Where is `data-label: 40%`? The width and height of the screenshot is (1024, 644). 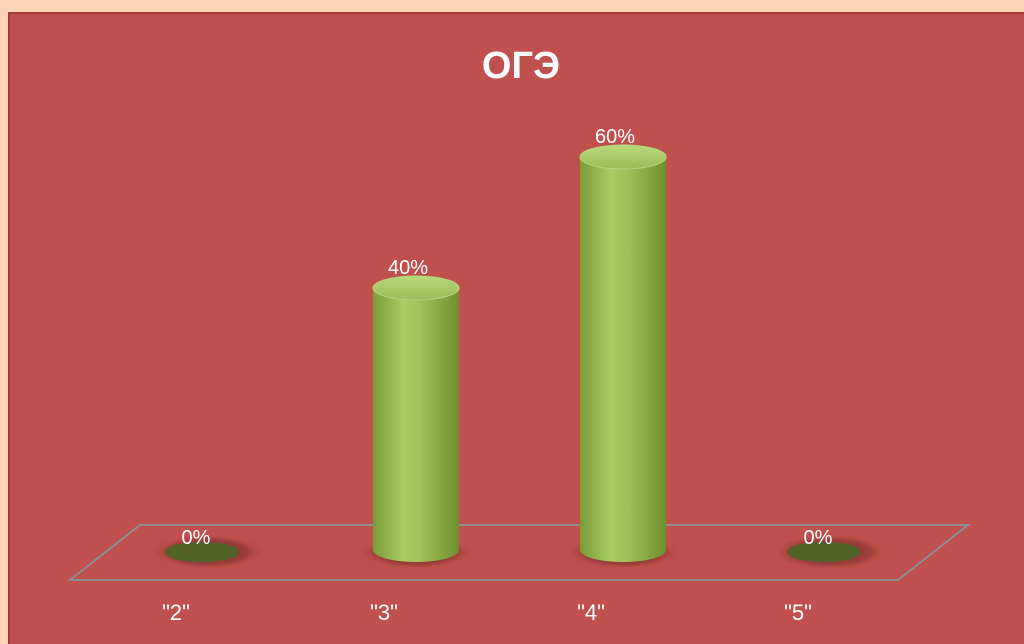 data-label: 40% is located at coordinates (408, 268).